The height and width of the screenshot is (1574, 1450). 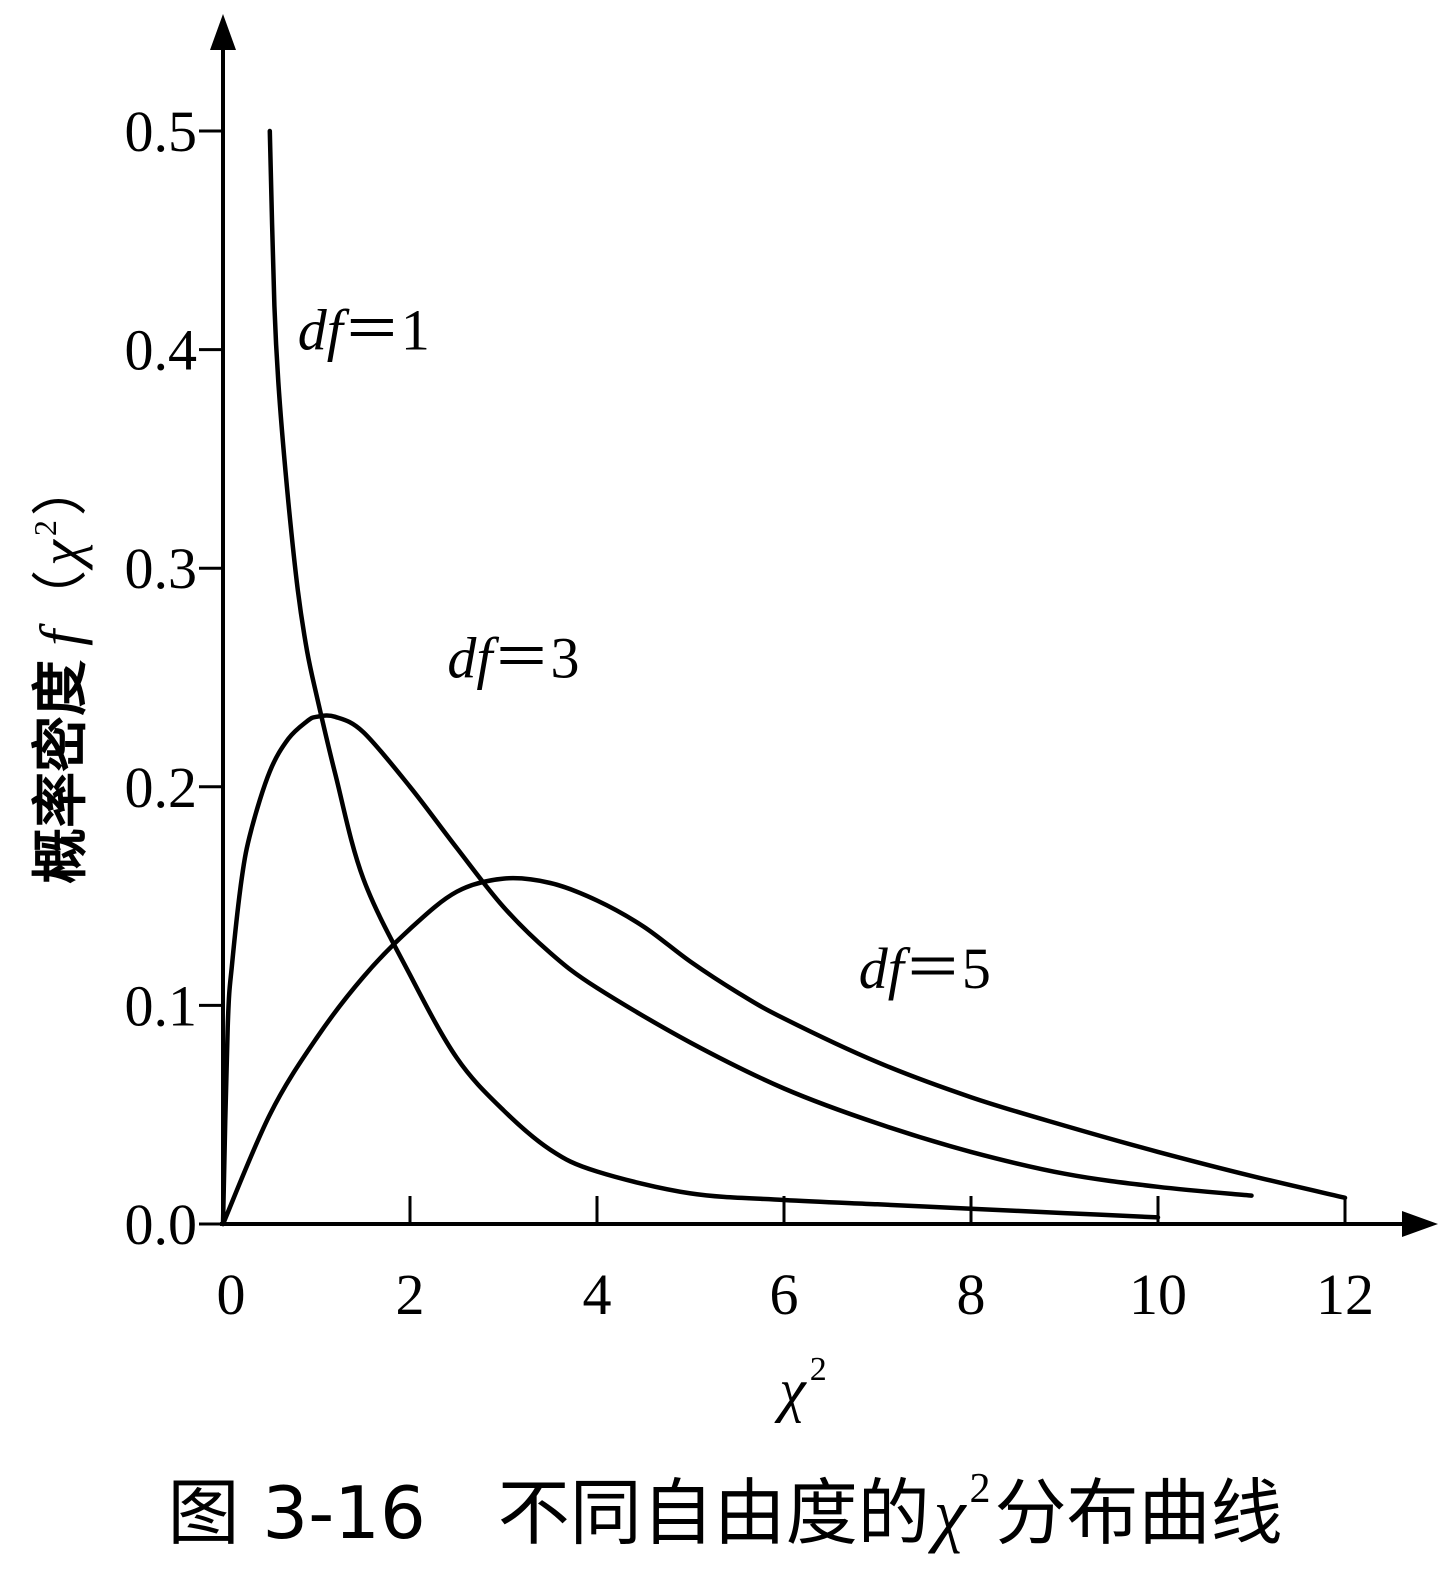 What do you see at coordinates (161, 568) in the screenshot?
I see `y-tick-label: 0.3` at bounding box center [161, 568].